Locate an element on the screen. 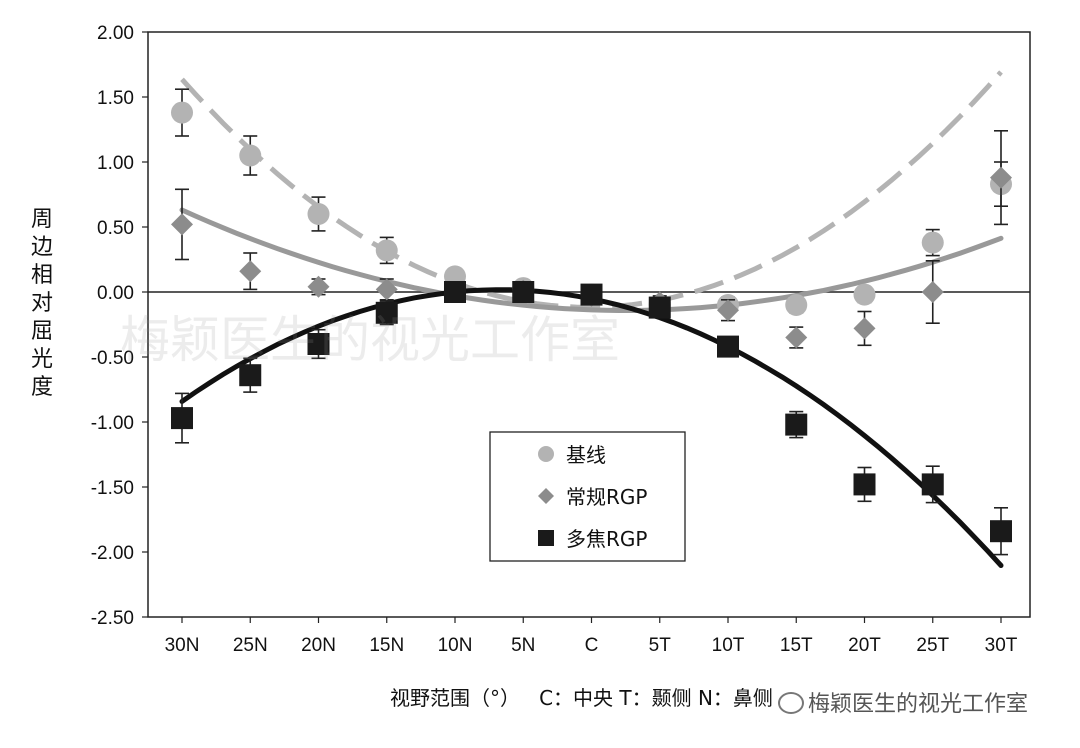 This screenshot has height=748, width=1080. x-tick-label: 20N is located at coordinates (318, 645).